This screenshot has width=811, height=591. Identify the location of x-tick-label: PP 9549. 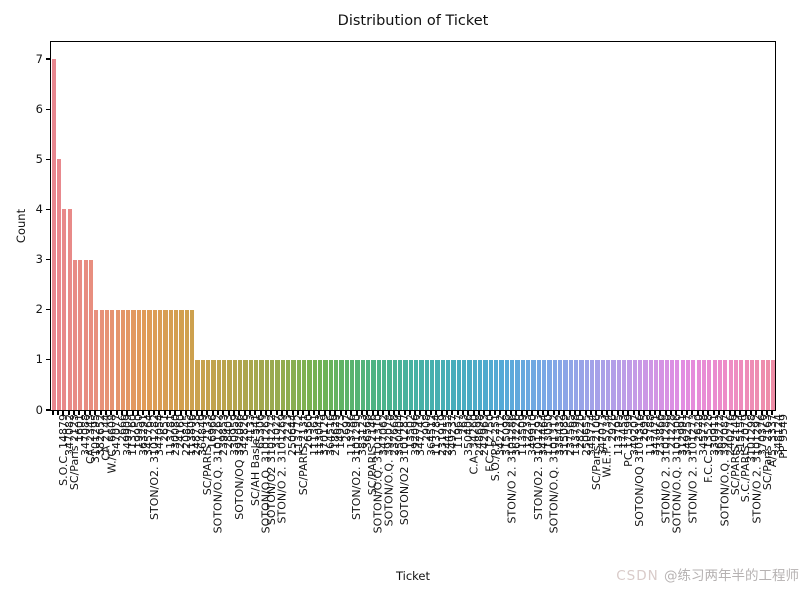
(783, 436).